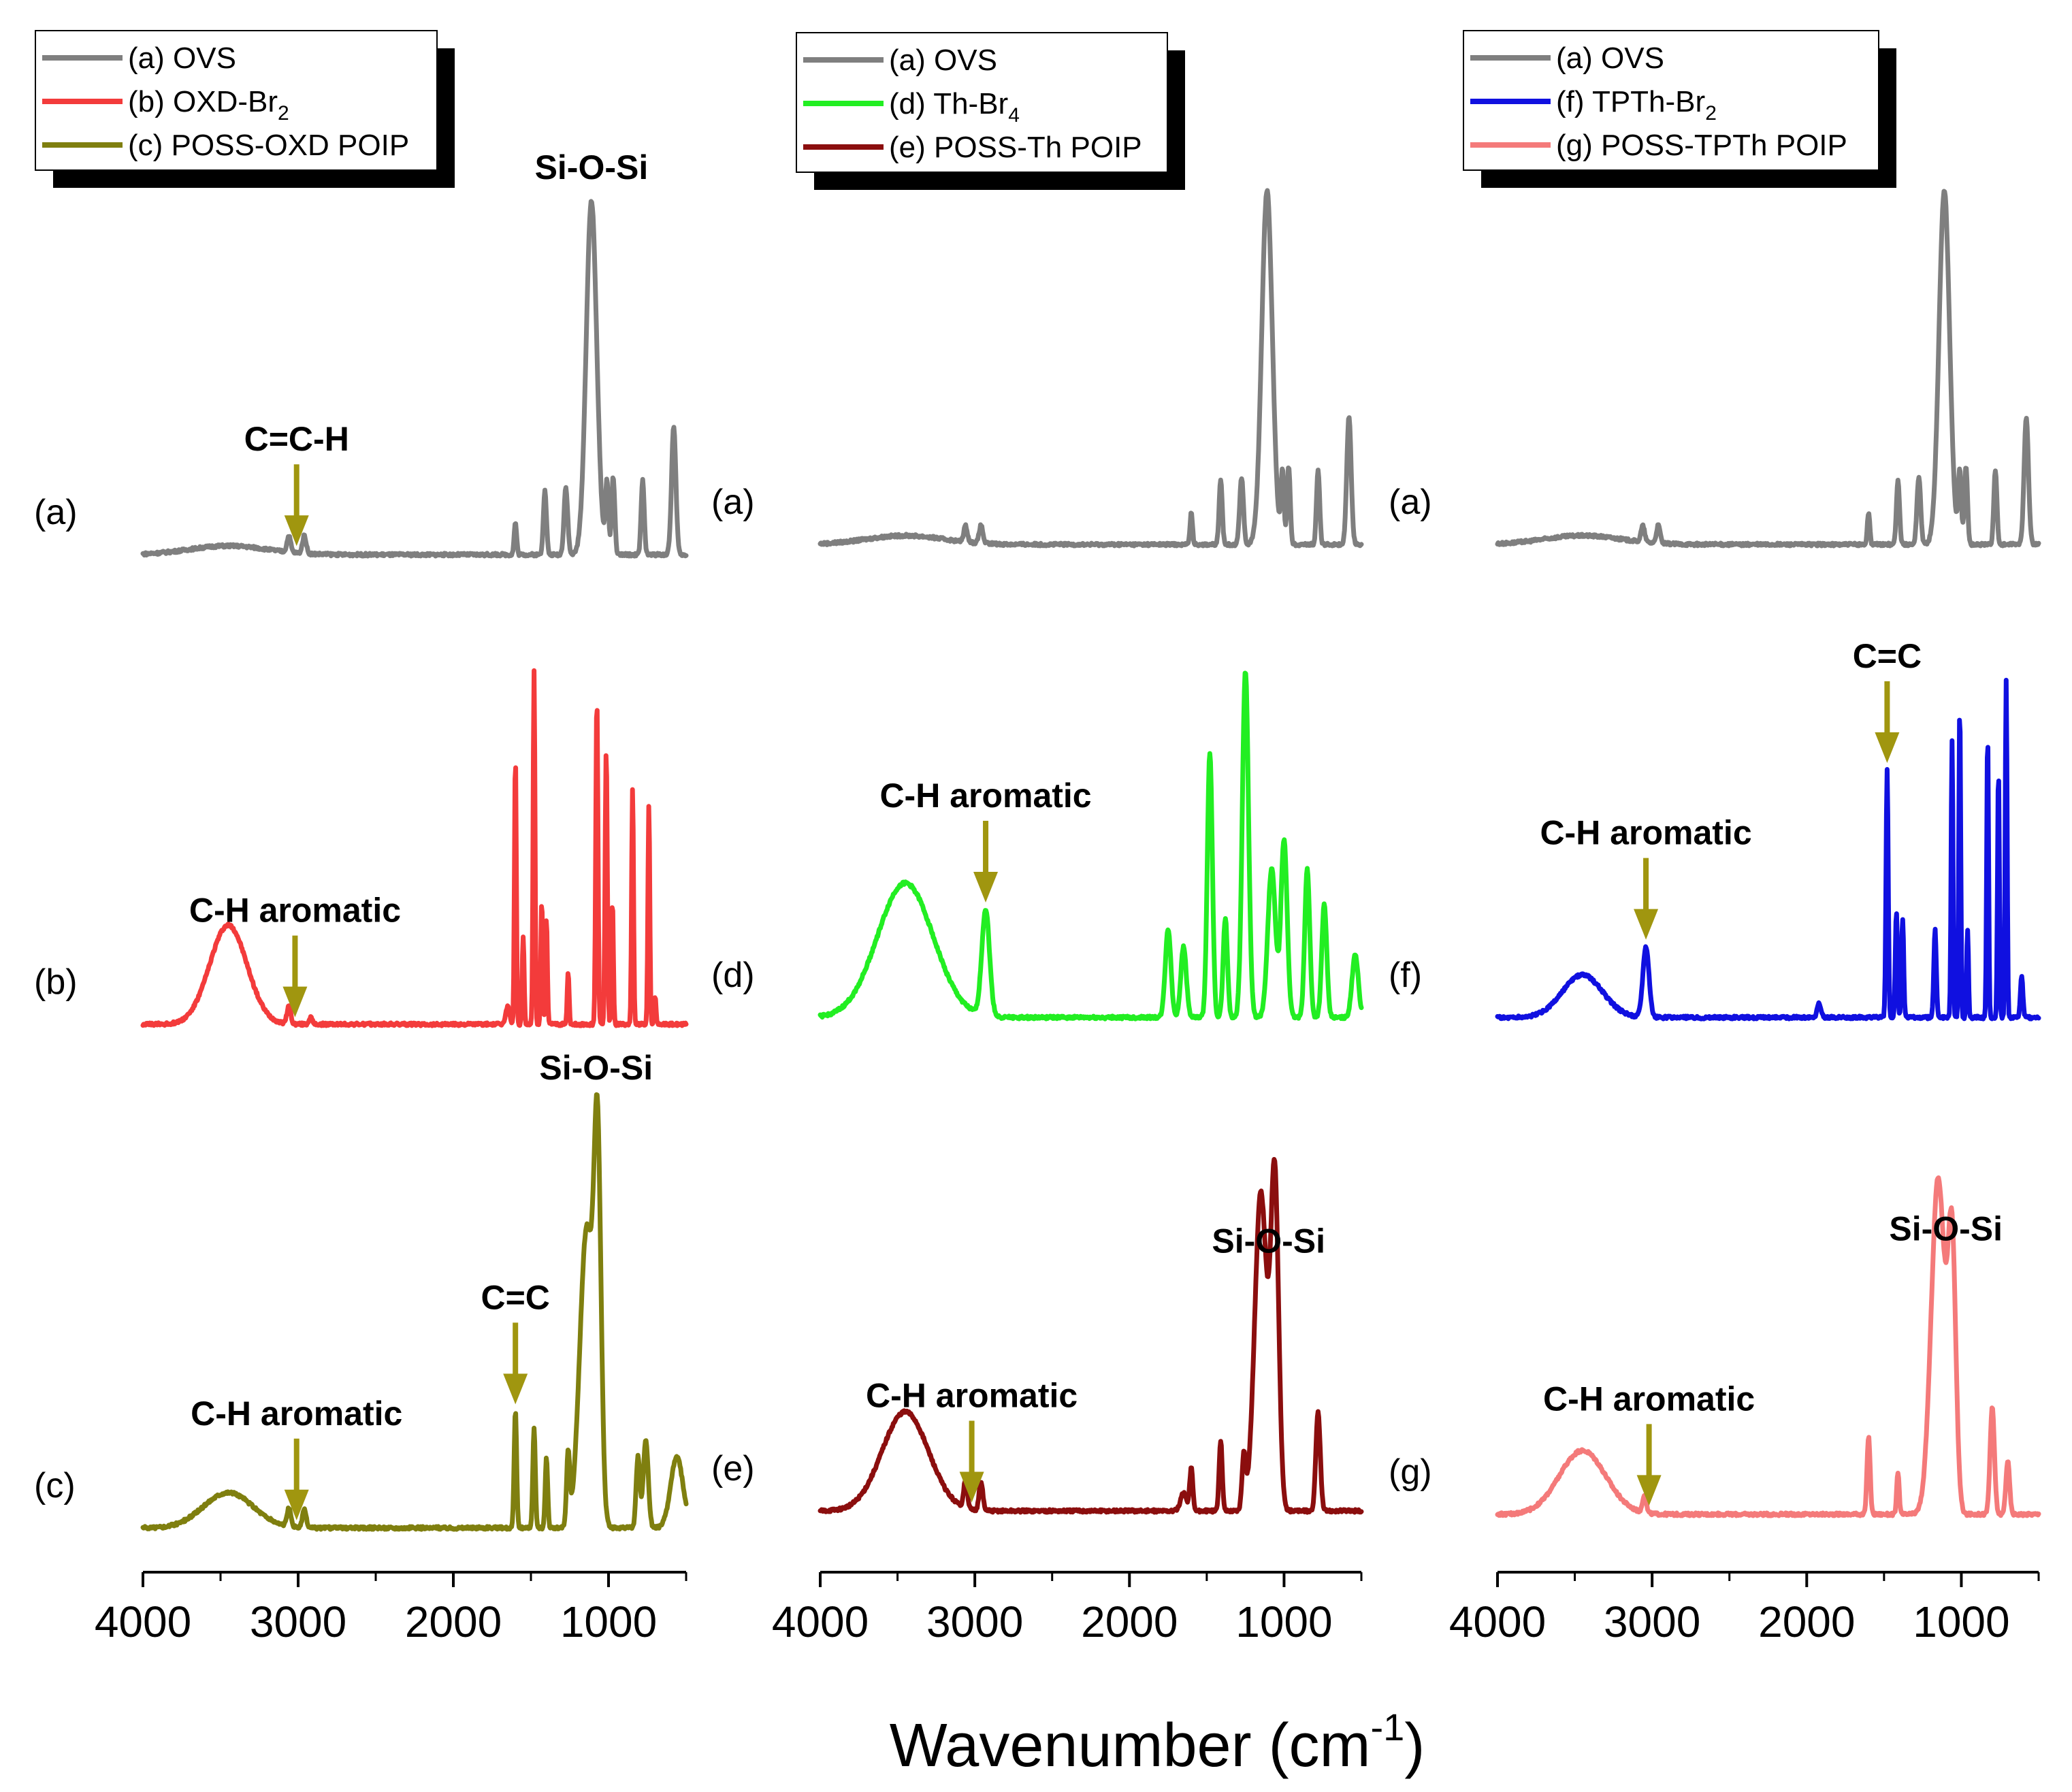  Describe the element at coordinates (203, 101) in the screenshot. I see `legend-entry-label: (b) OXD-Br` at that location.